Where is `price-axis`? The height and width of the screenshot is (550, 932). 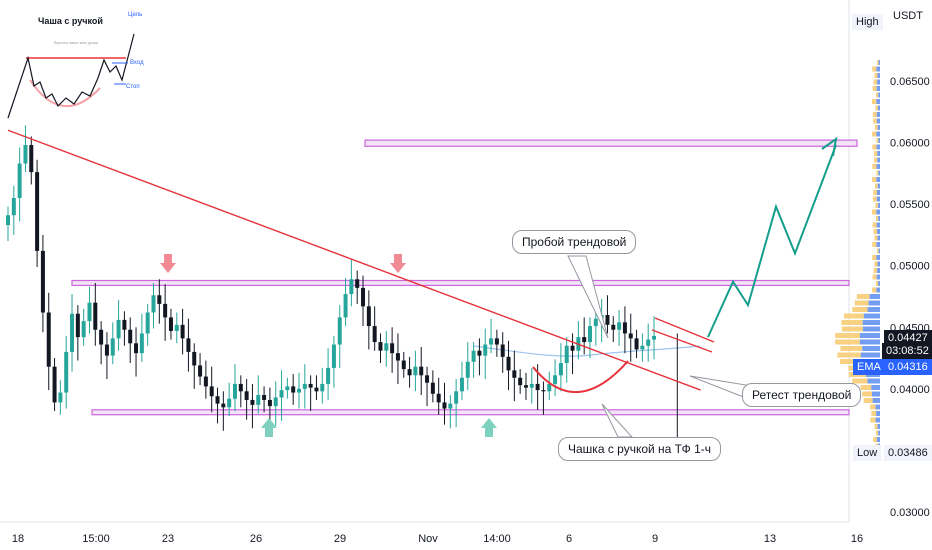 price-axis is located at coordinates (890, 261).